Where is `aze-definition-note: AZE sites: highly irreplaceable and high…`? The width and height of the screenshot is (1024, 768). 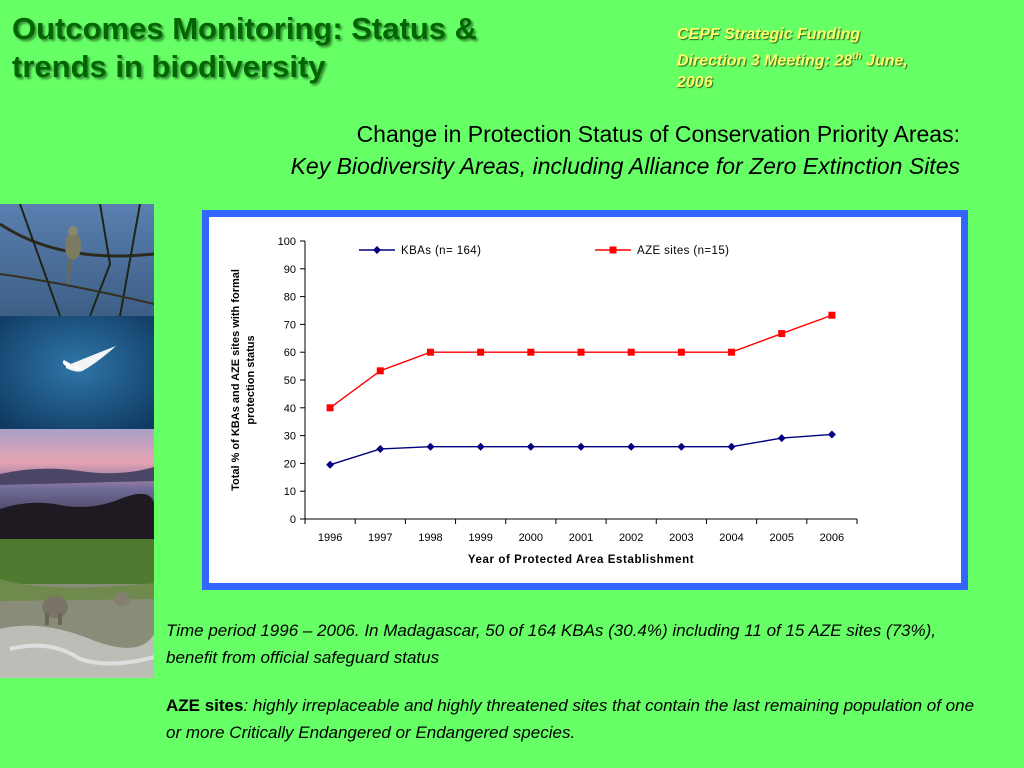
aze-definition-note: AZE sites: highly irreplaceable and high… is located at coordinates (576, 719).